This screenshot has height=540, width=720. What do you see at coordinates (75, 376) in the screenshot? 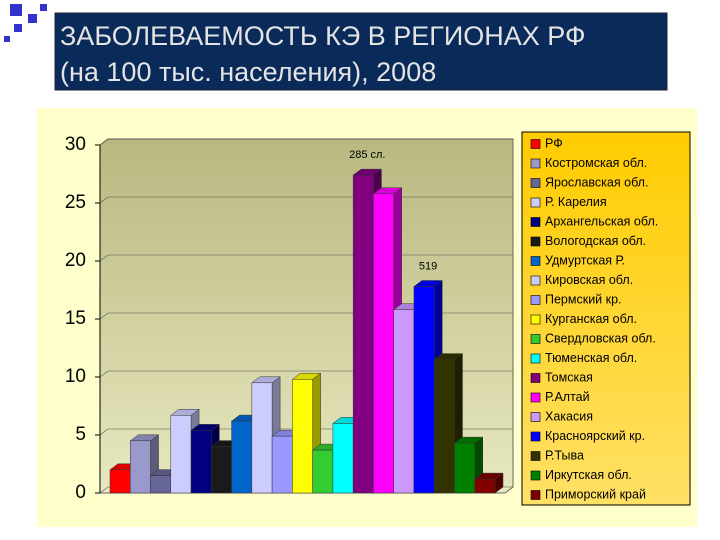
I see `y-tick-label: 10` at bounding box center [75, 376].